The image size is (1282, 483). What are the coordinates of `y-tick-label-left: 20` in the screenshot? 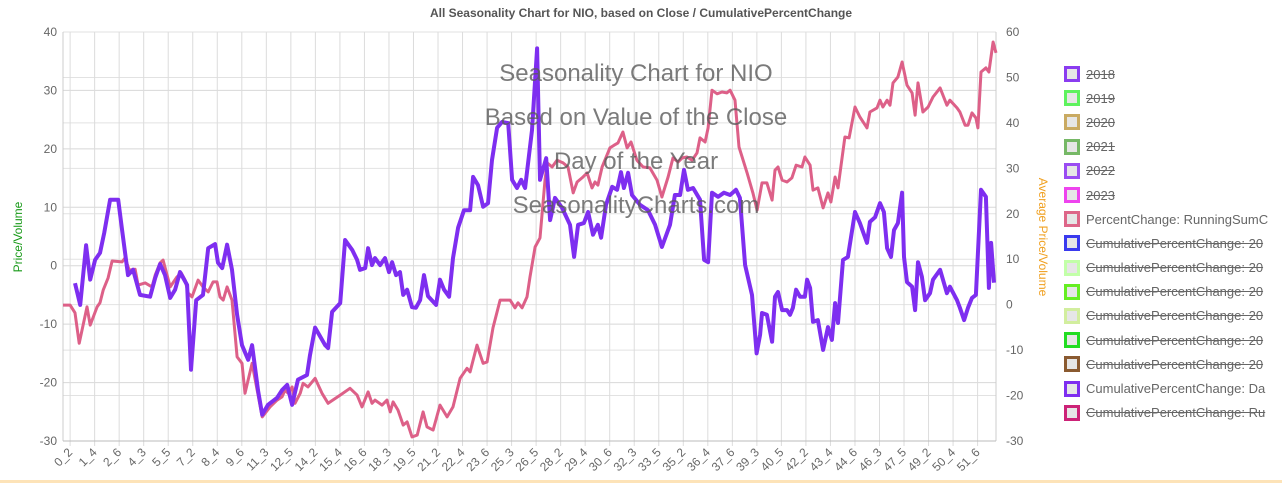 It's located at (51, 149).